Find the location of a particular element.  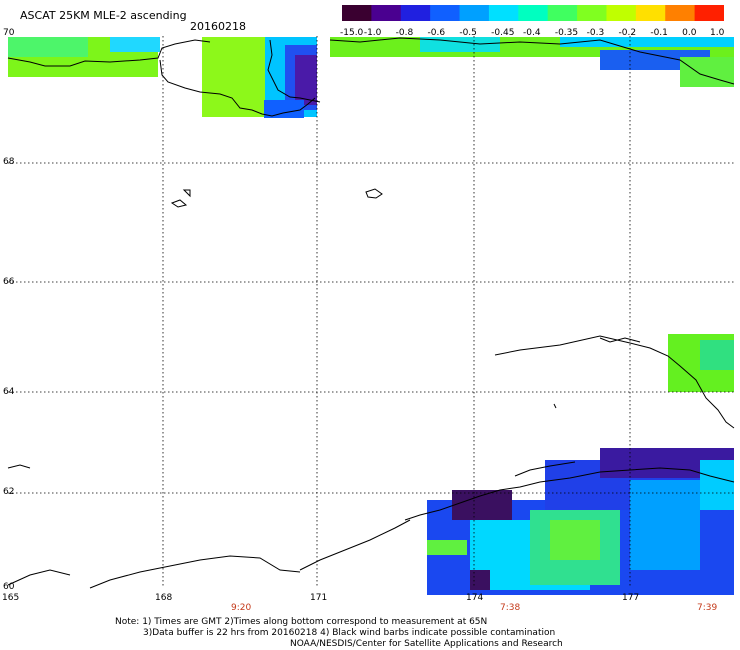

colorbar is located at coordinates (533, 13).